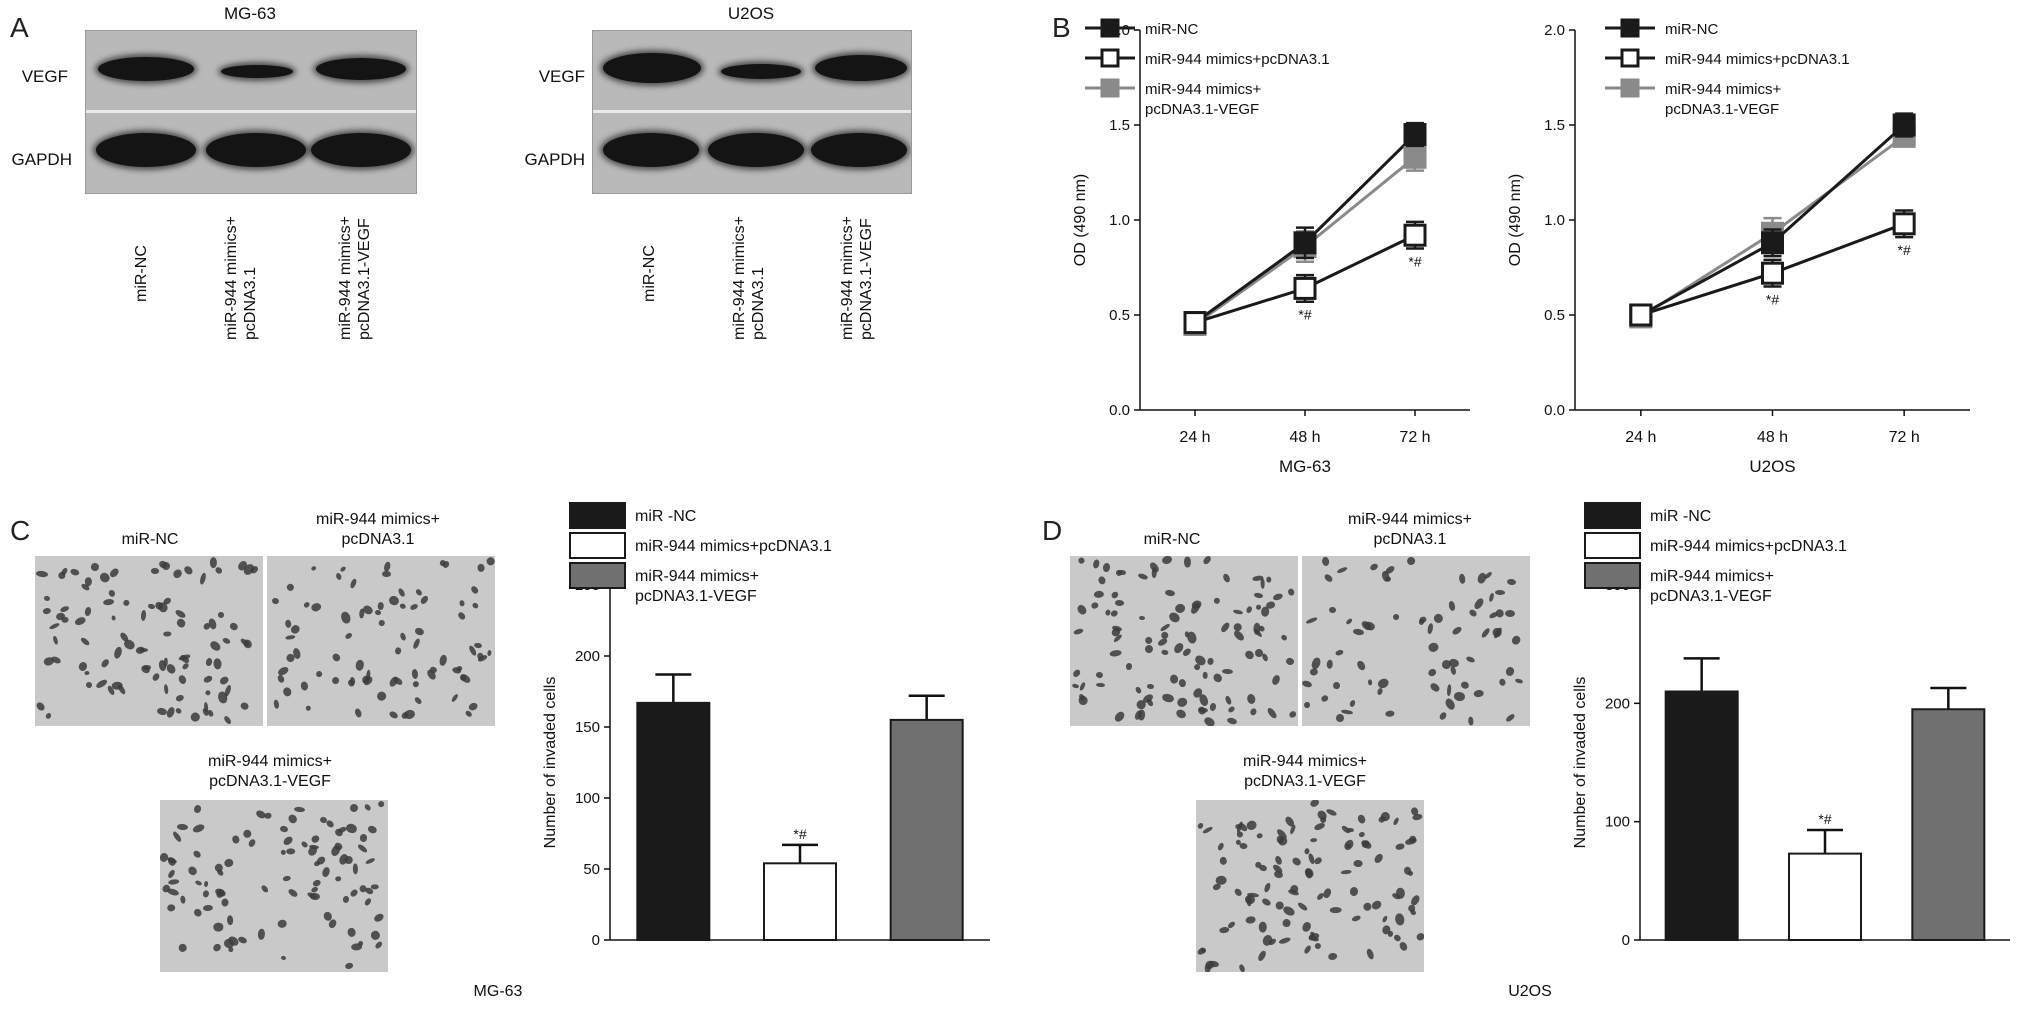 This screenshot has width=2032, height=1010. What do you see at coordinates (146, 69) in the screenshot?
I see `band-vegf-nc` at bounding box center [146, 69].